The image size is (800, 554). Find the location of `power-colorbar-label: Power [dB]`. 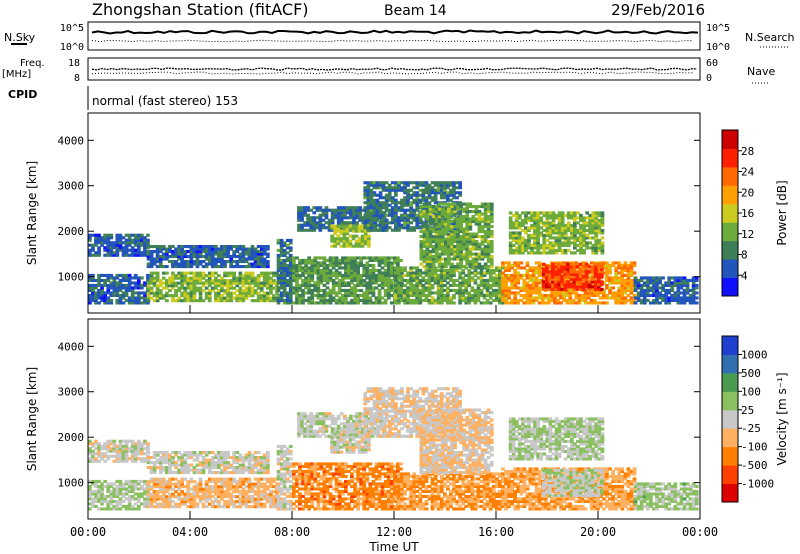

power-colorbar-label: Power [dB] is located at coordinates (782, 212).